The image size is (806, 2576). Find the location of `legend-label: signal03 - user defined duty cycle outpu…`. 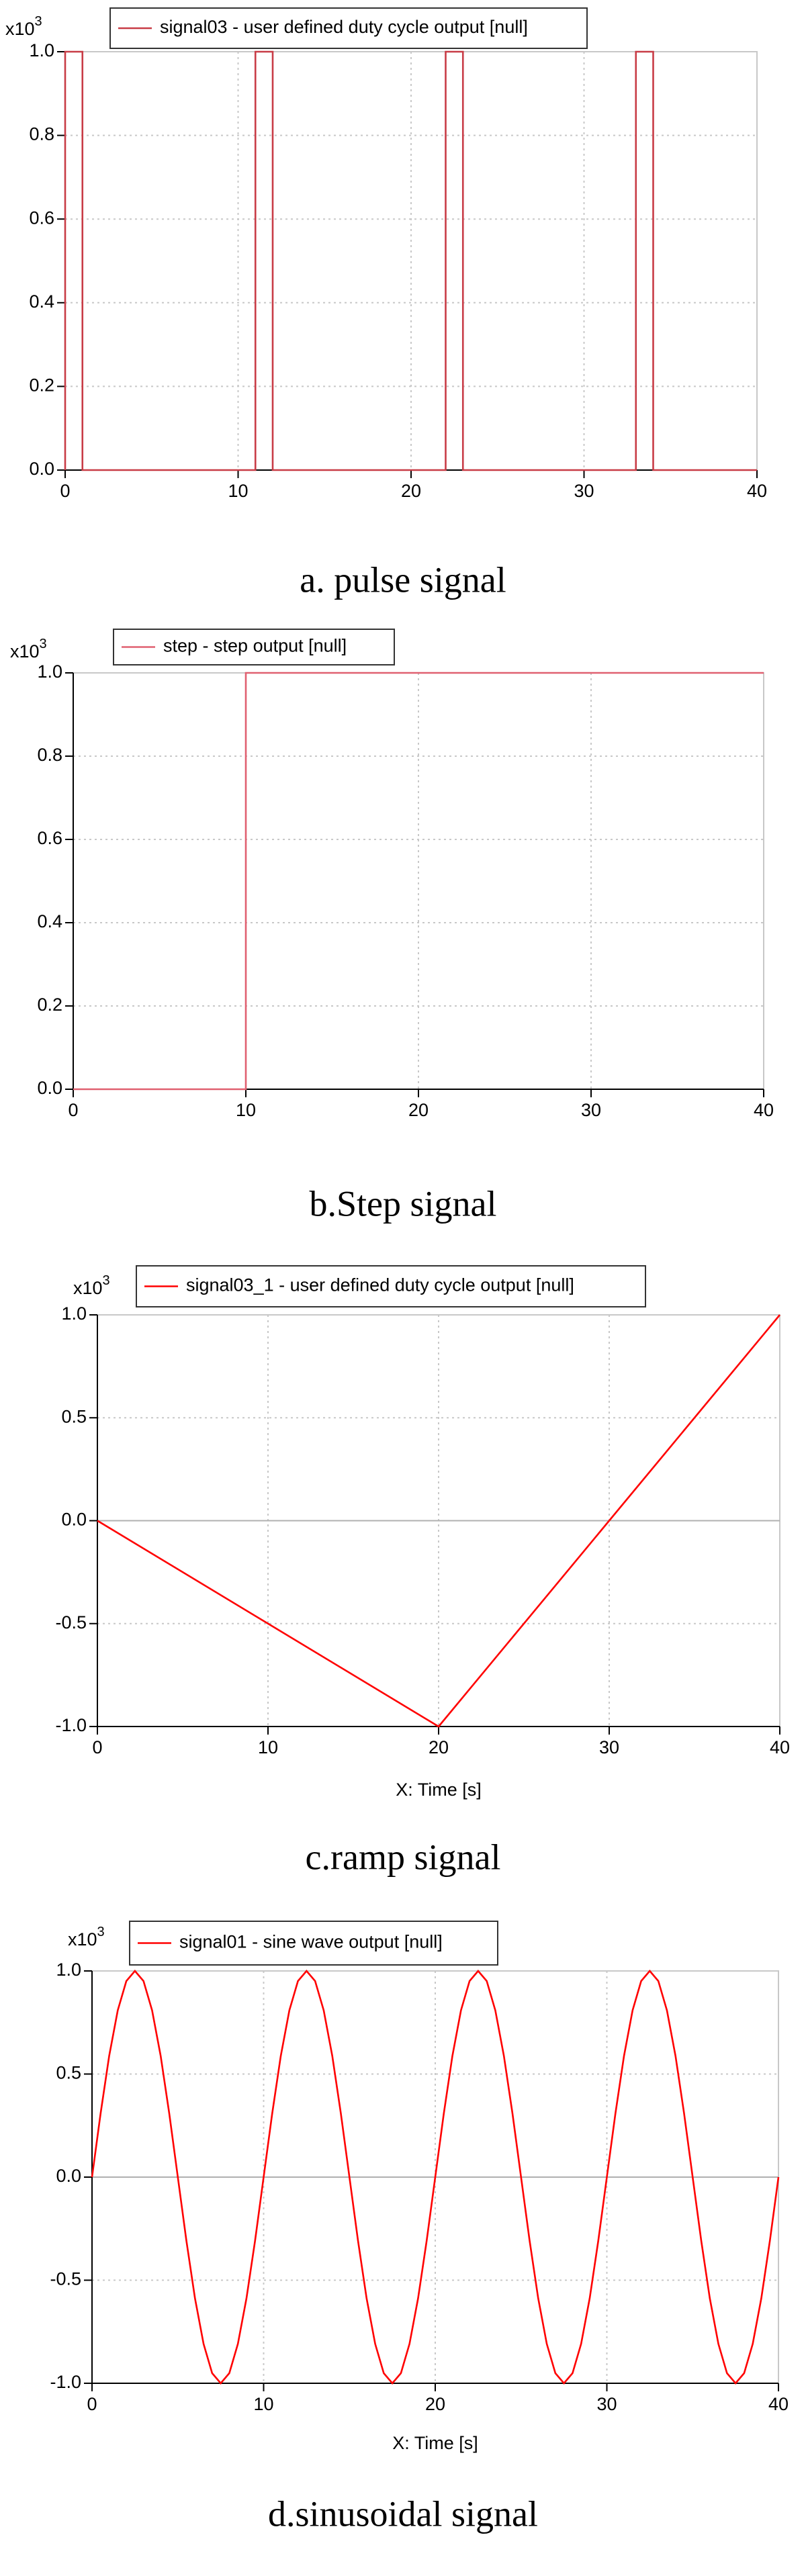

legend-label: signal03 - user defined duty cycle outpu… is located at coordinates (344, 27).